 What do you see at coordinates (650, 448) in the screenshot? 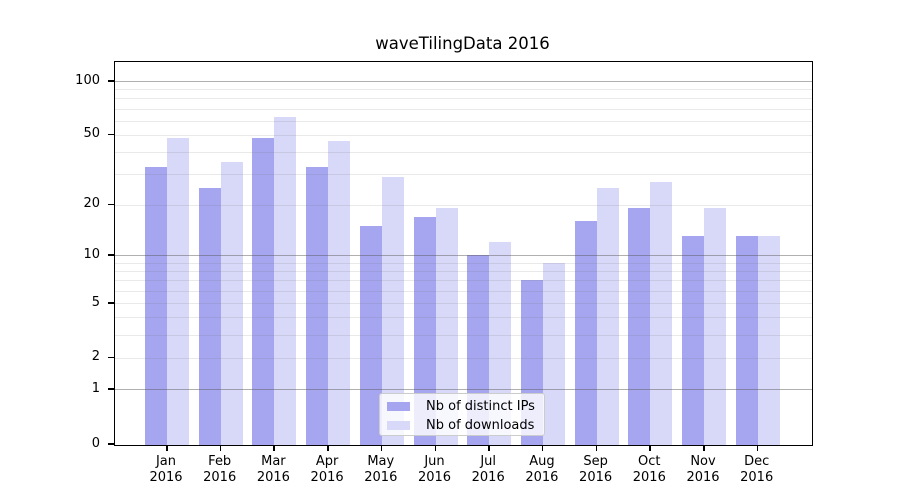
I see `x-tick-mark-oct` at bounding box center [650, 448].